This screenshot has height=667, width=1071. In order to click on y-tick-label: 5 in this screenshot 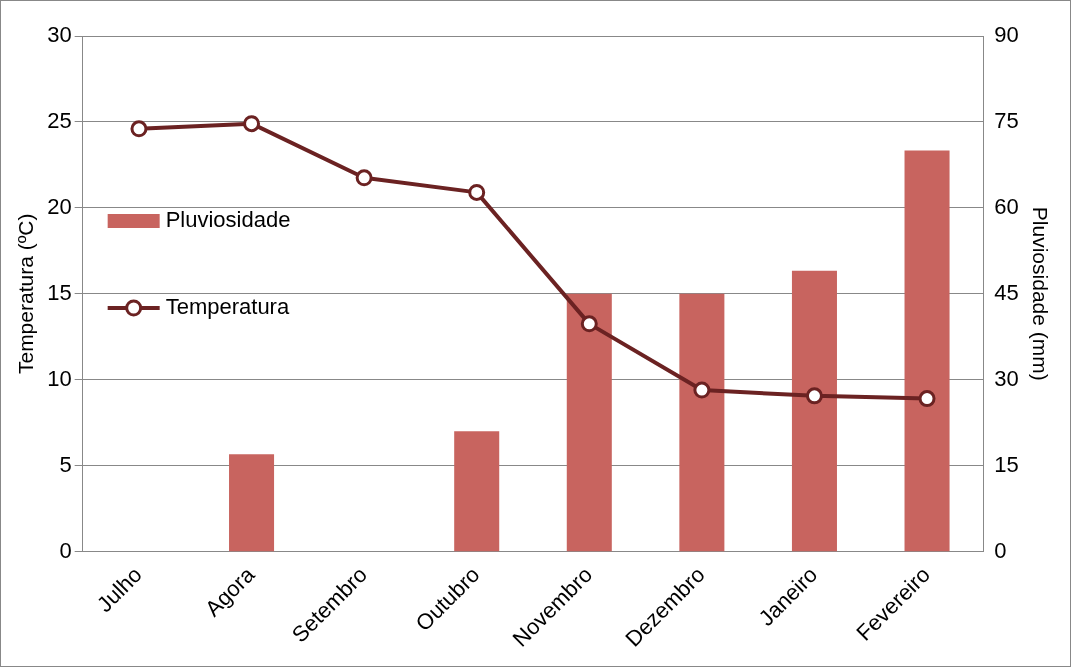, I will do `click(65, 464)`.